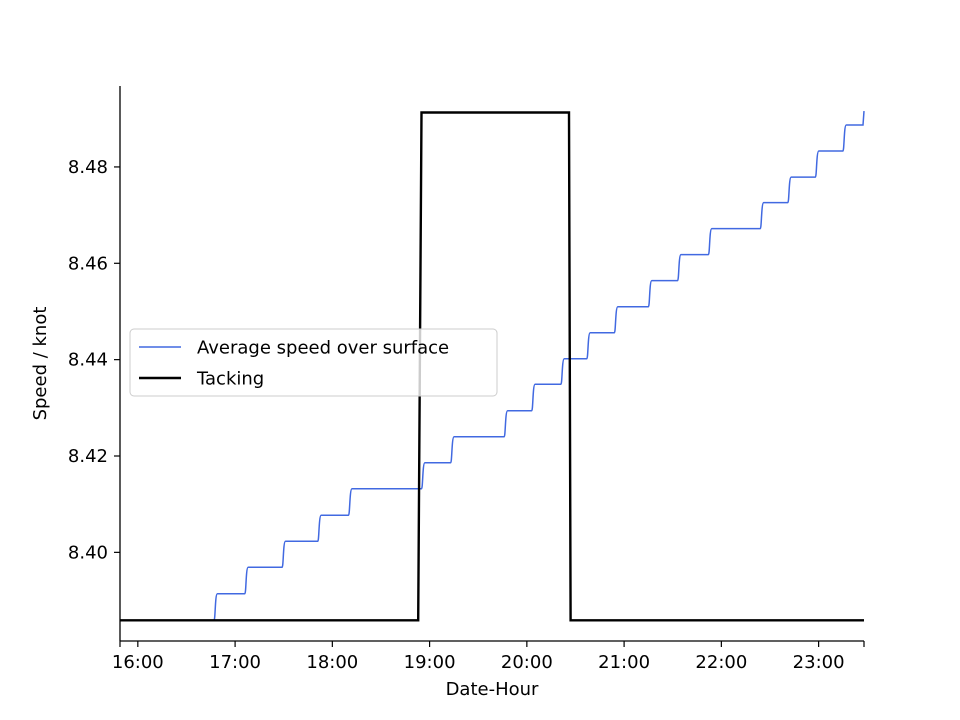 The width and height of the screenshot is (960, 720). I want to click on x-tick-label: 23:00, so click(819, 662).